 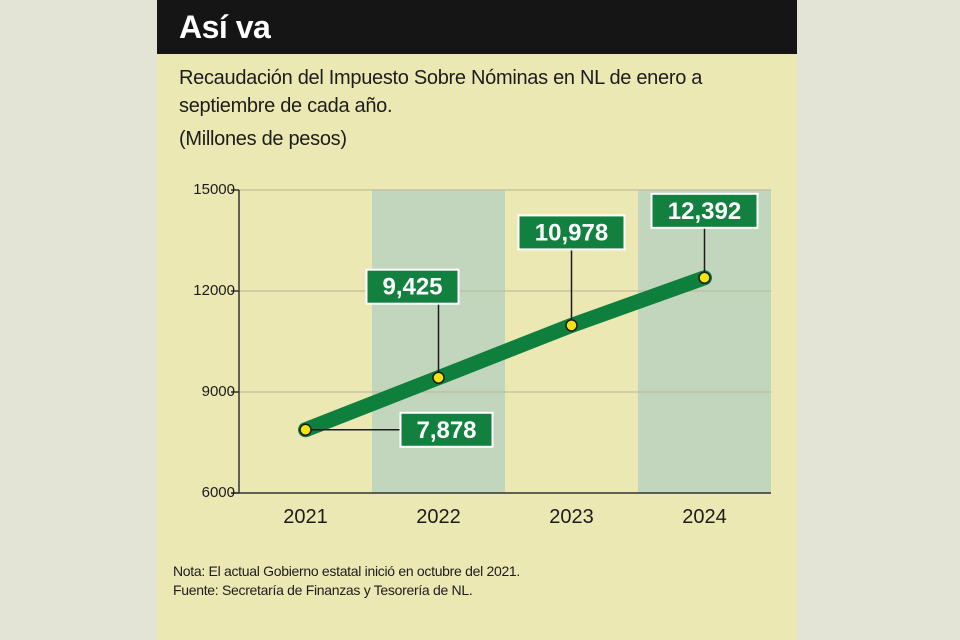 I want to click on x-tick-label: 2022, so click(x=438, y=517).